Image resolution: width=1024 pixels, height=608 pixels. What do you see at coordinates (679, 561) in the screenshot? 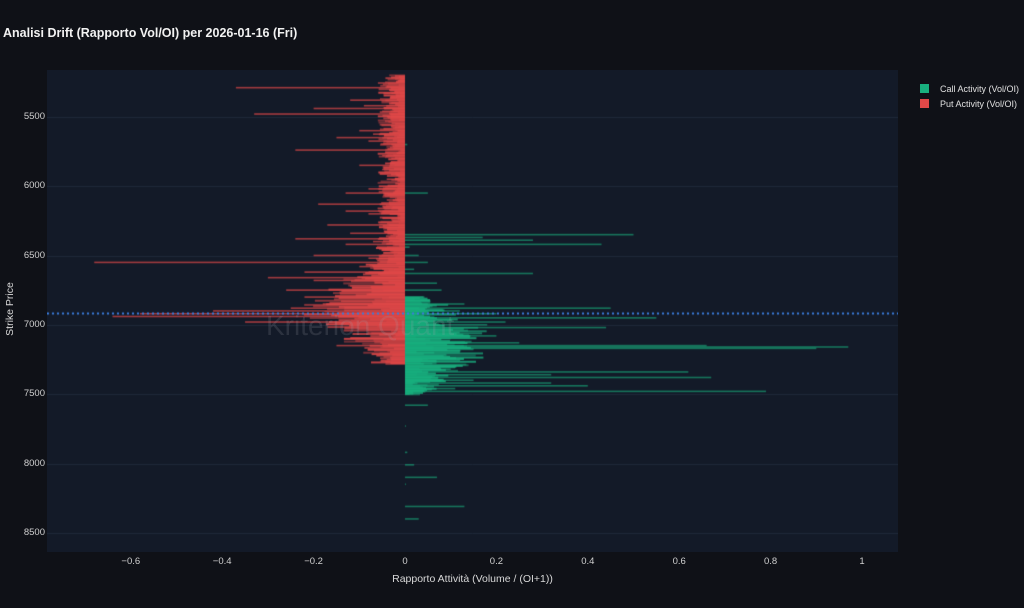
I see `x-tick-label: 0.6` at bounding box center [679, 561].